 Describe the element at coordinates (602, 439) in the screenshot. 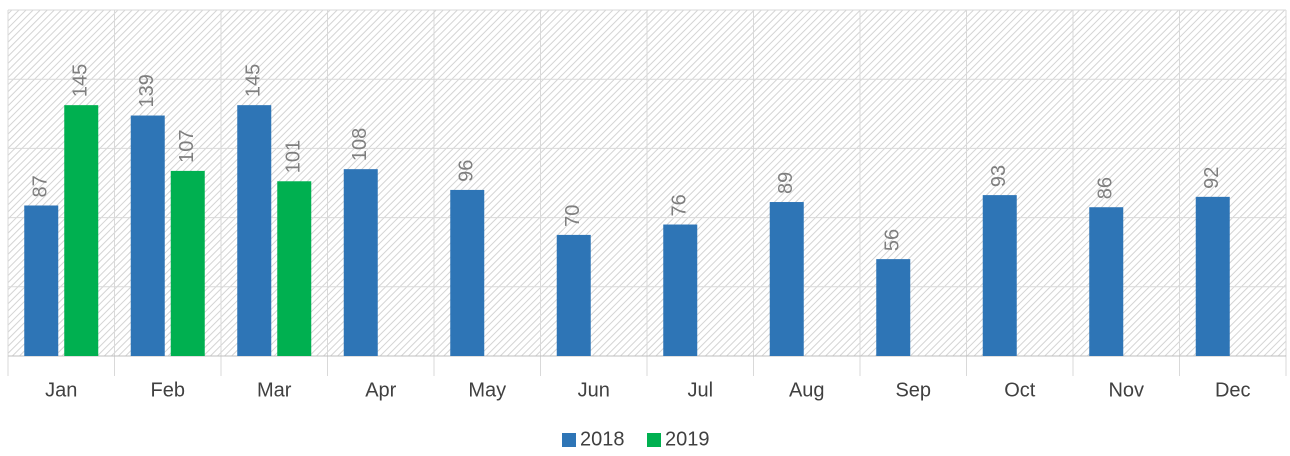

I see `legend-label: 2018` at that location.